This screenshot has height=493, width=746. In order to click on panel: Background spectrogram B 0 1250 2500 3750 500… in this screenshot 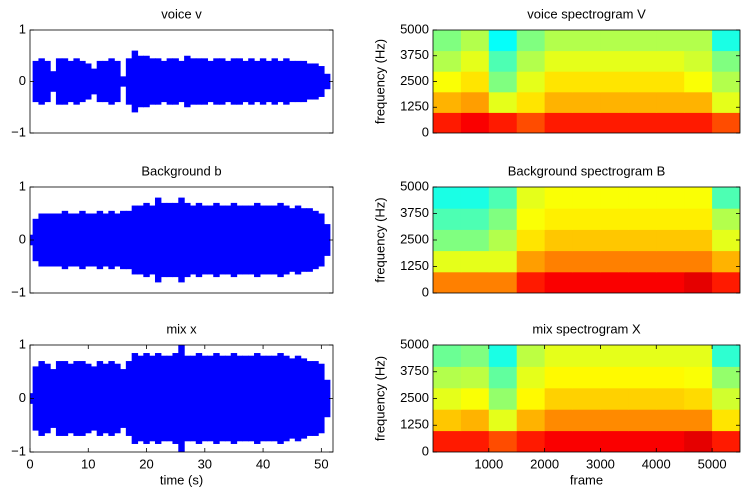, I will do `click(556, 231)`.